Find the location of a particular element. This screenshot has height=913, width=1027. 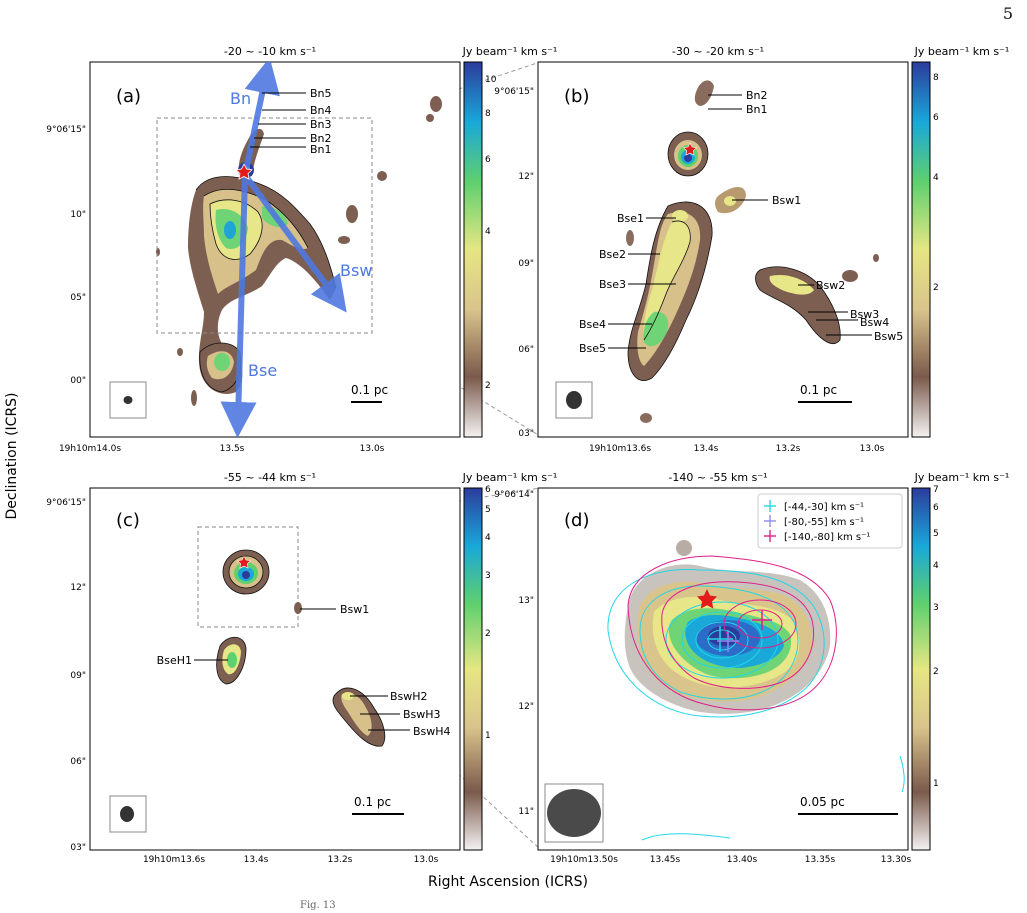

panel-c-ytick-0: 9°06'15" is located at coordinates (66, 503).